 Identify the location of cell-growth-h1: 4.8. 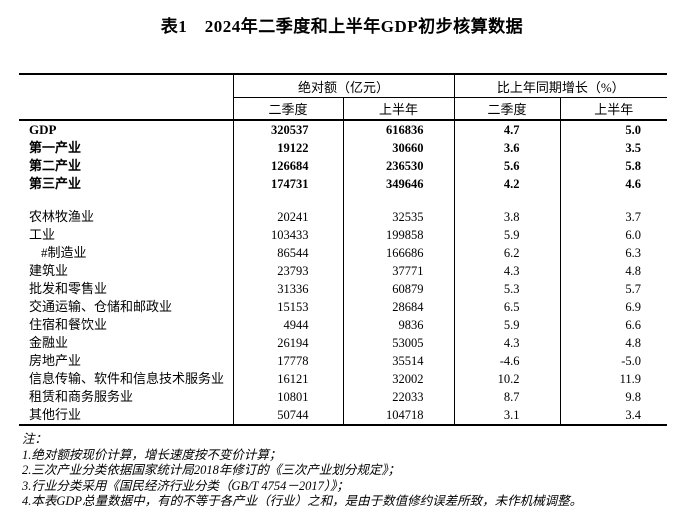
(613, 271).